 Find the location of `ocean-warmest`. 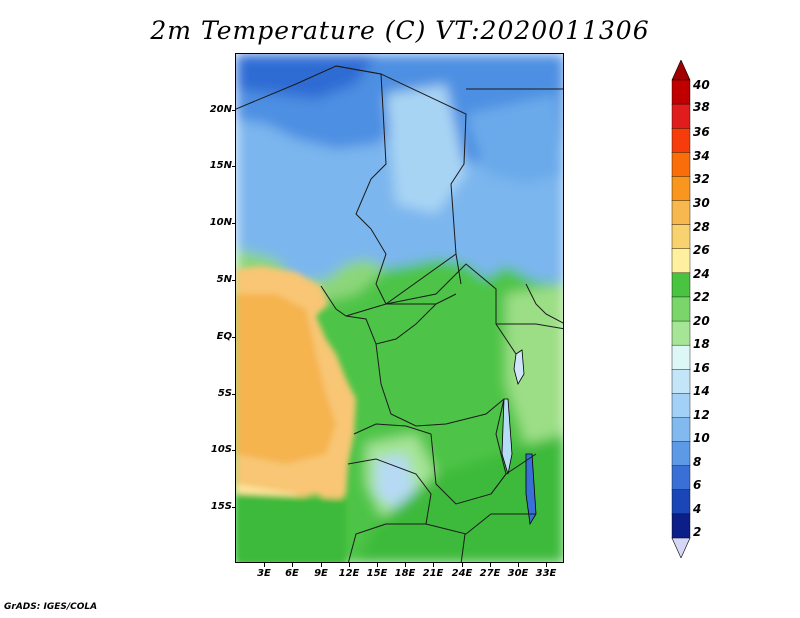

ocean-warmest is located at coordinates (286, 379).